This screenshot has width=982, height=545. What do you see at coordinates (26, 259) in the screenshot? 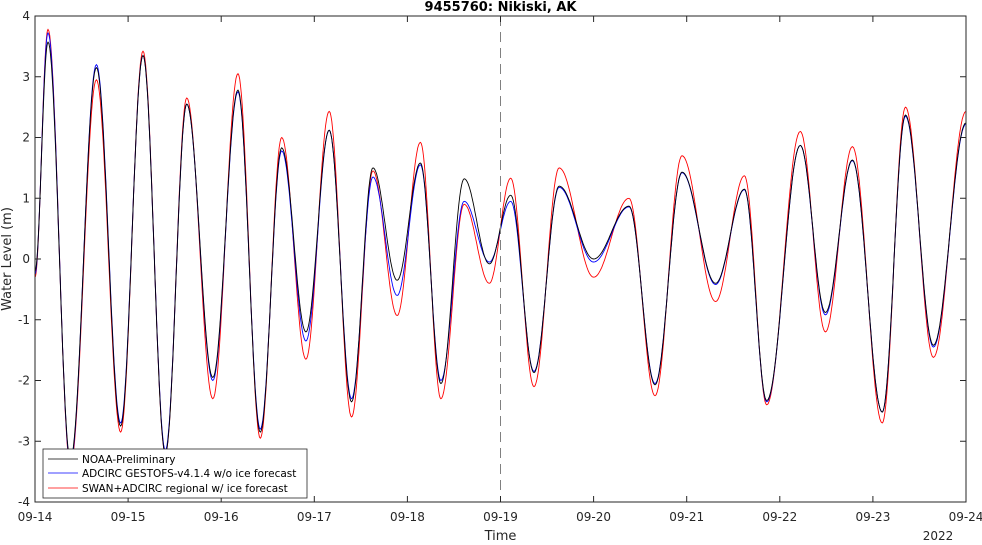
I see `y-tick-label: 0` at bounding box center [26, 259].